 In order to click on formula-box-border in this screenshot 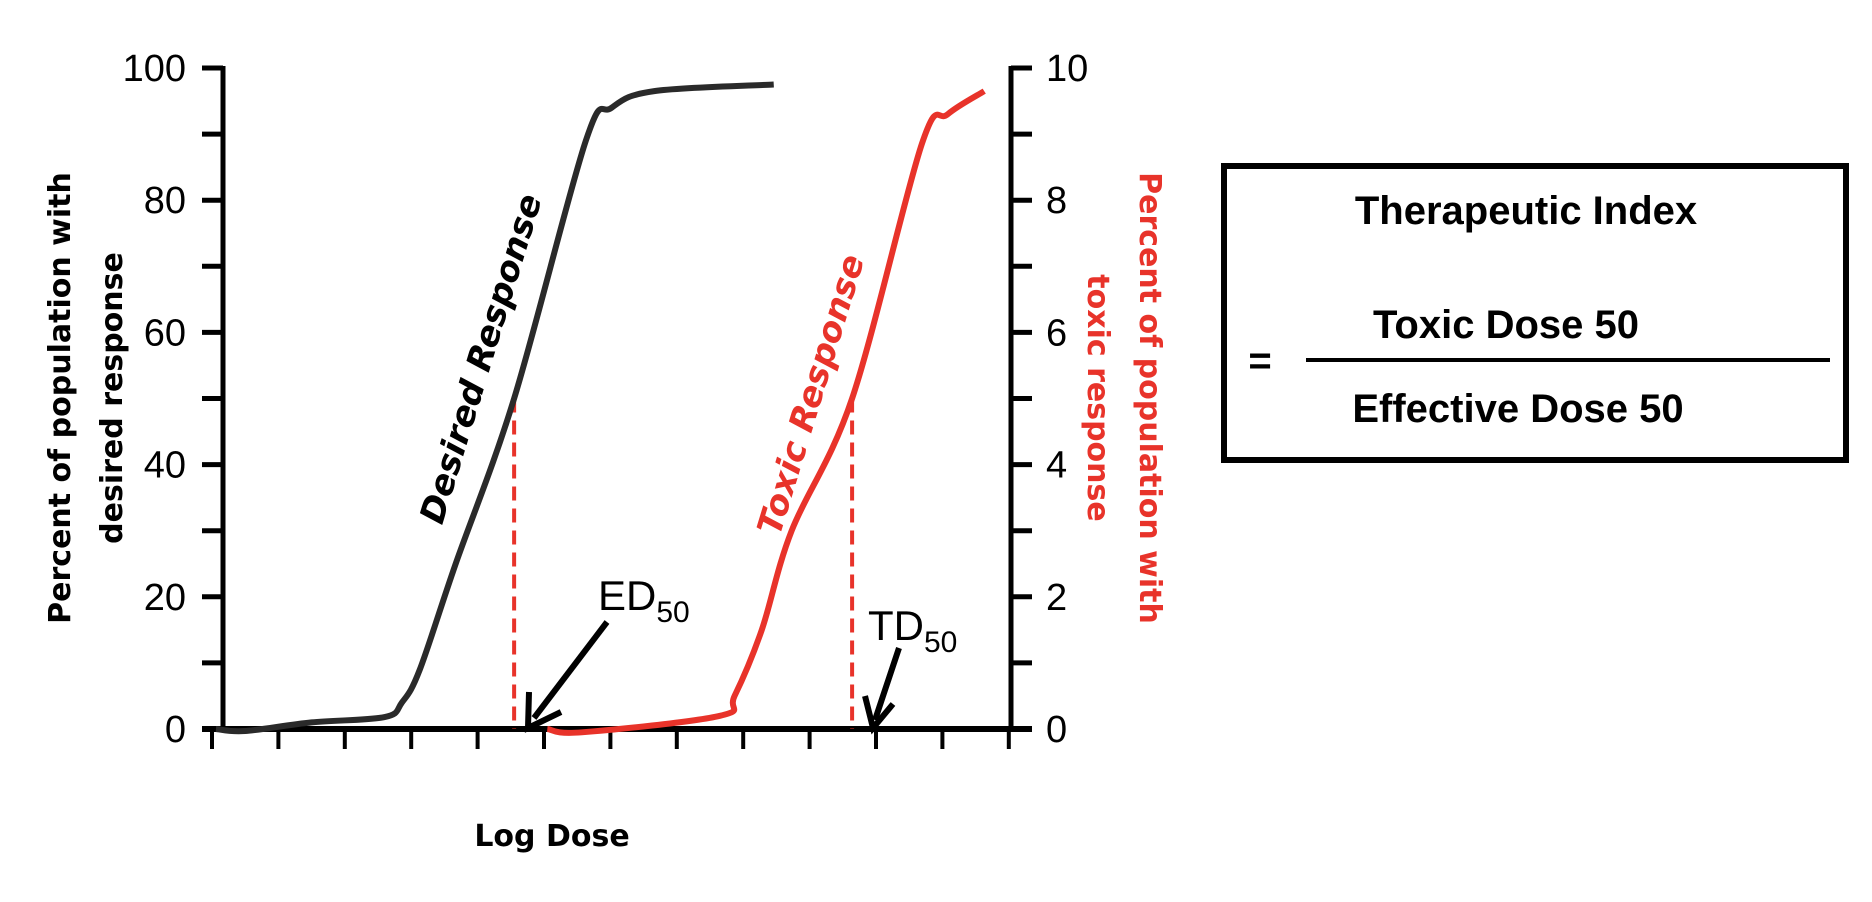, I will do `click(1535, 313)`.